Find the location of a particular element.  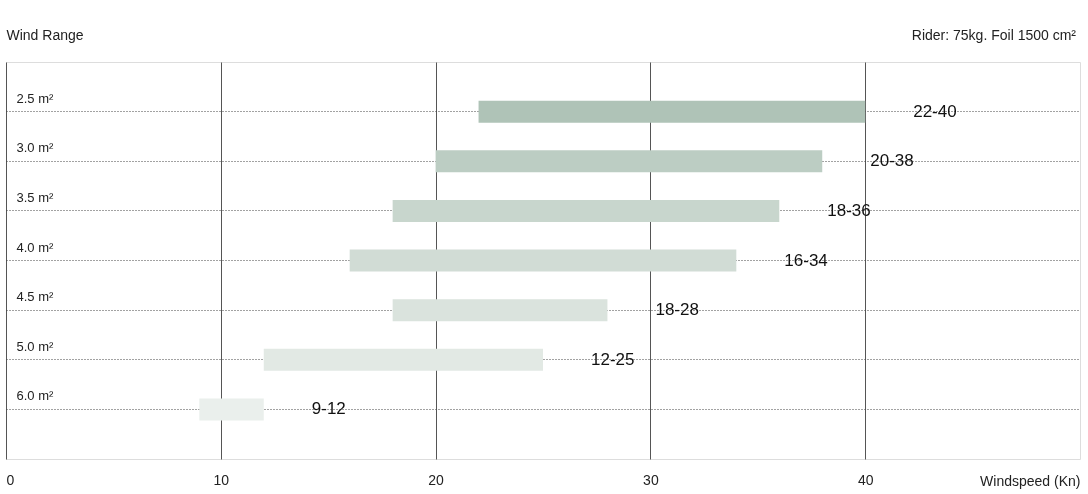

data-label: 9-12 is located at coordinates (328, 409).